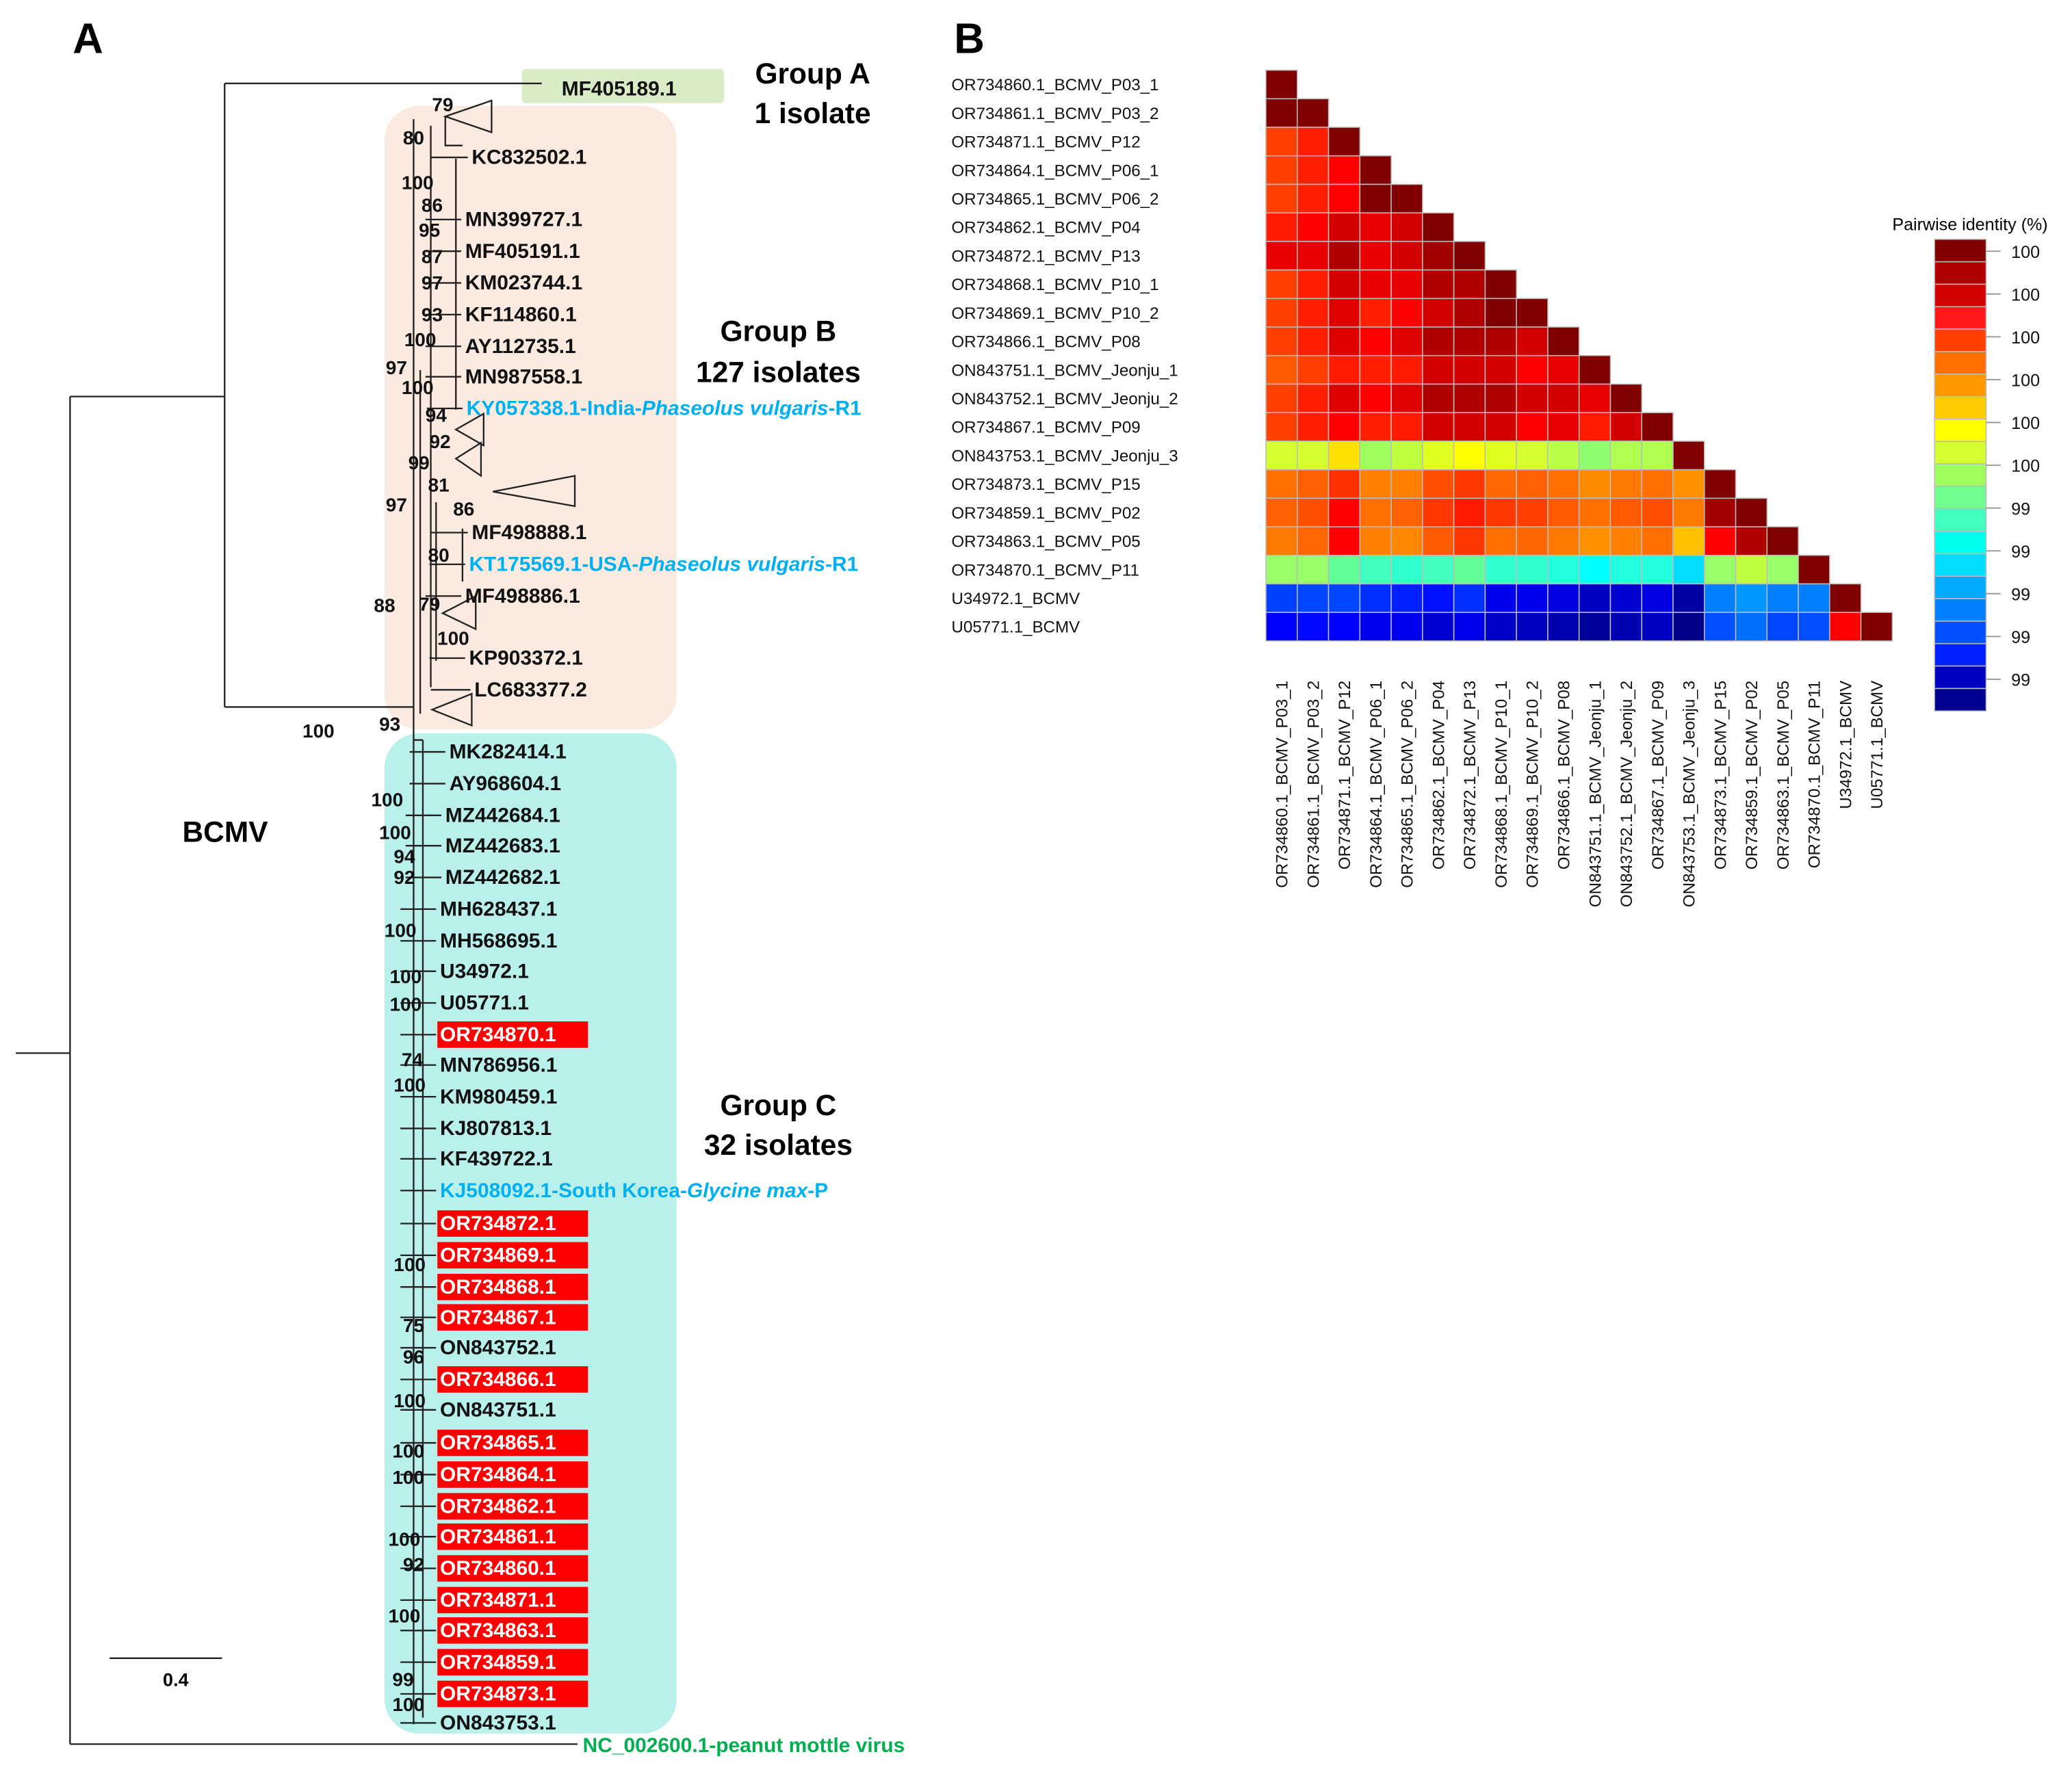 Image resolution: width=2072 pixels, height=1776 pixels. Describe the element at coordinates (502, 846) in the screenshot. I see `leaf-label: MZ442683.1` at that location.